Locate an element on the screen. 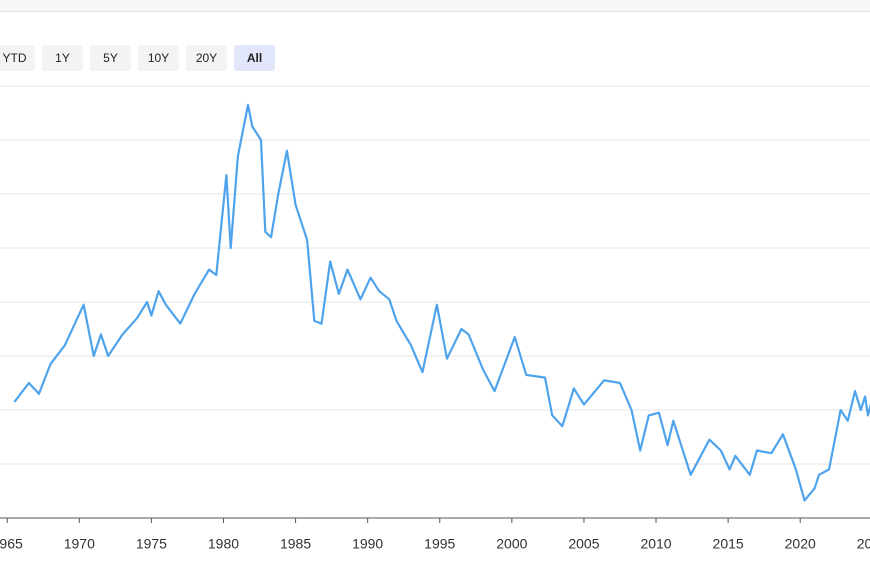 This screenshot has width=870, height=570. x-tick-label: 1985 is located at coordinates (295, 544).